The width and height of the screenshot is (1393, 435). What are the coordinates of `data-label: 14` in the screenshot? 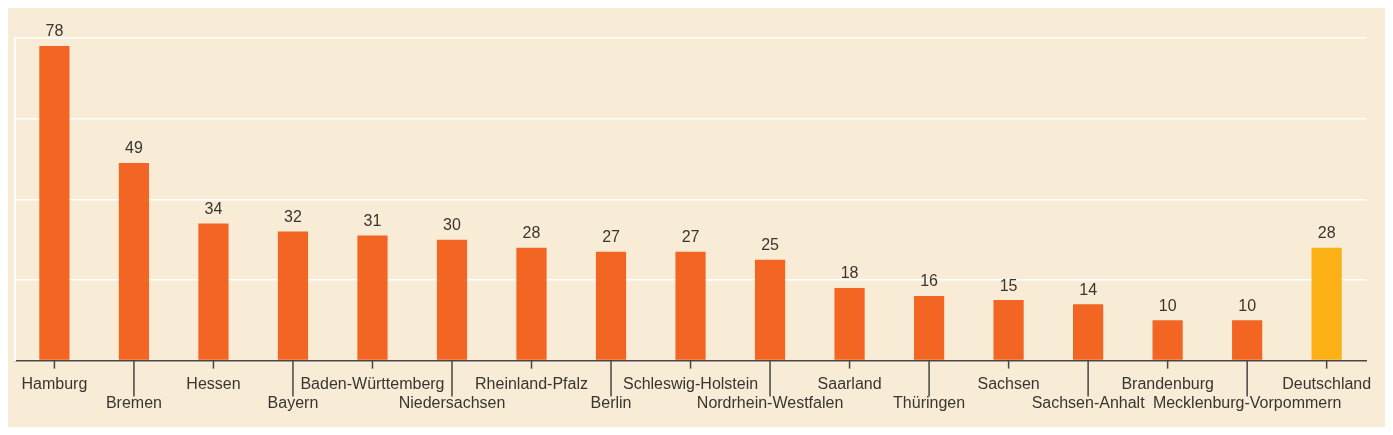 It's located at (1088, 289).